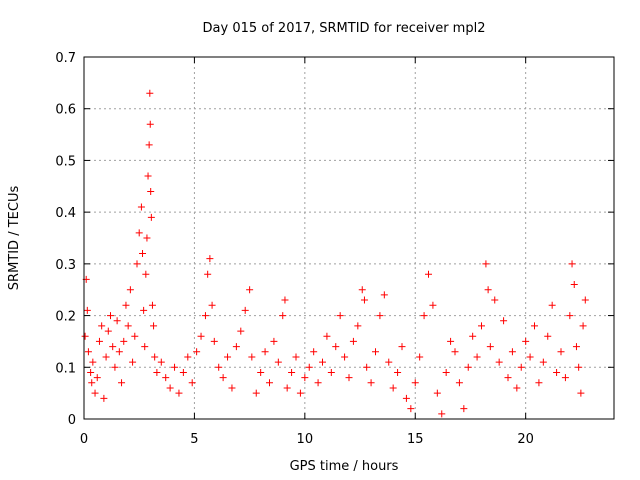 This screenshot has height=480, width=640. What do you see at coordinates (344, 466) in the screenshot?
I see `x-axis-label: GPS time / hours` at bounding box center [344, 466].